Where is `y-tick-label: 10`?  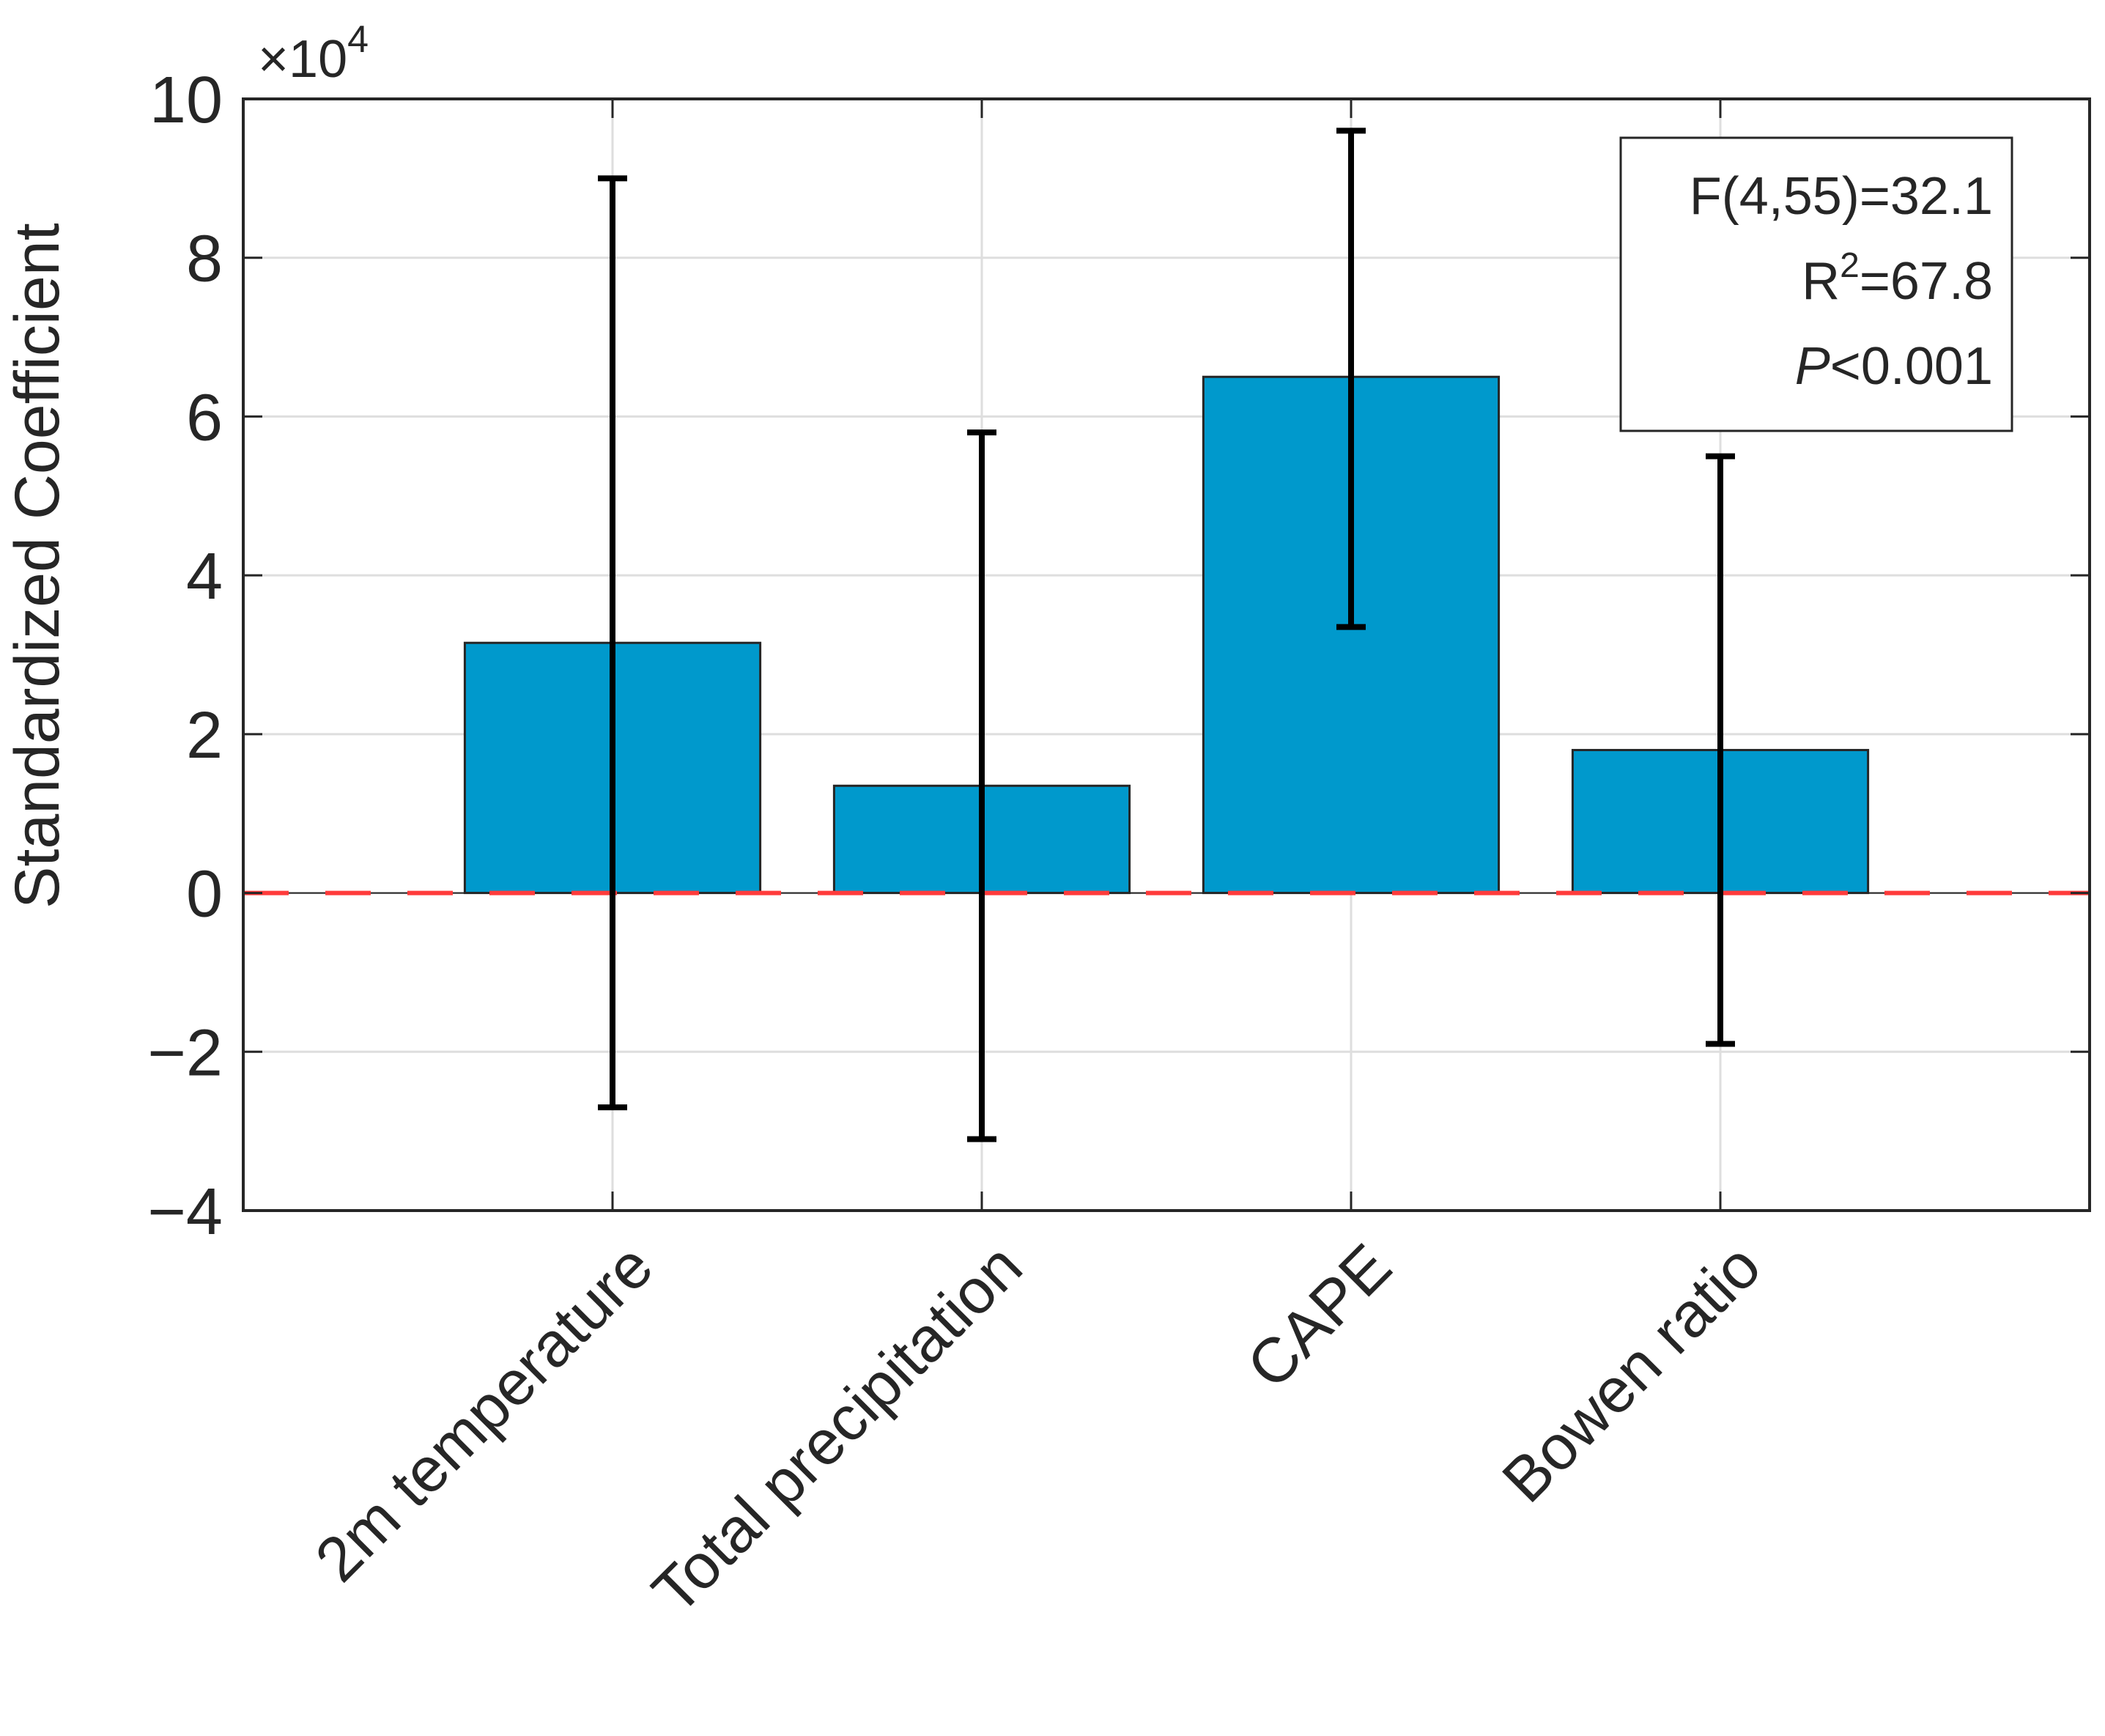
y-tick-label: 10 is located at coordinates (186, 100).